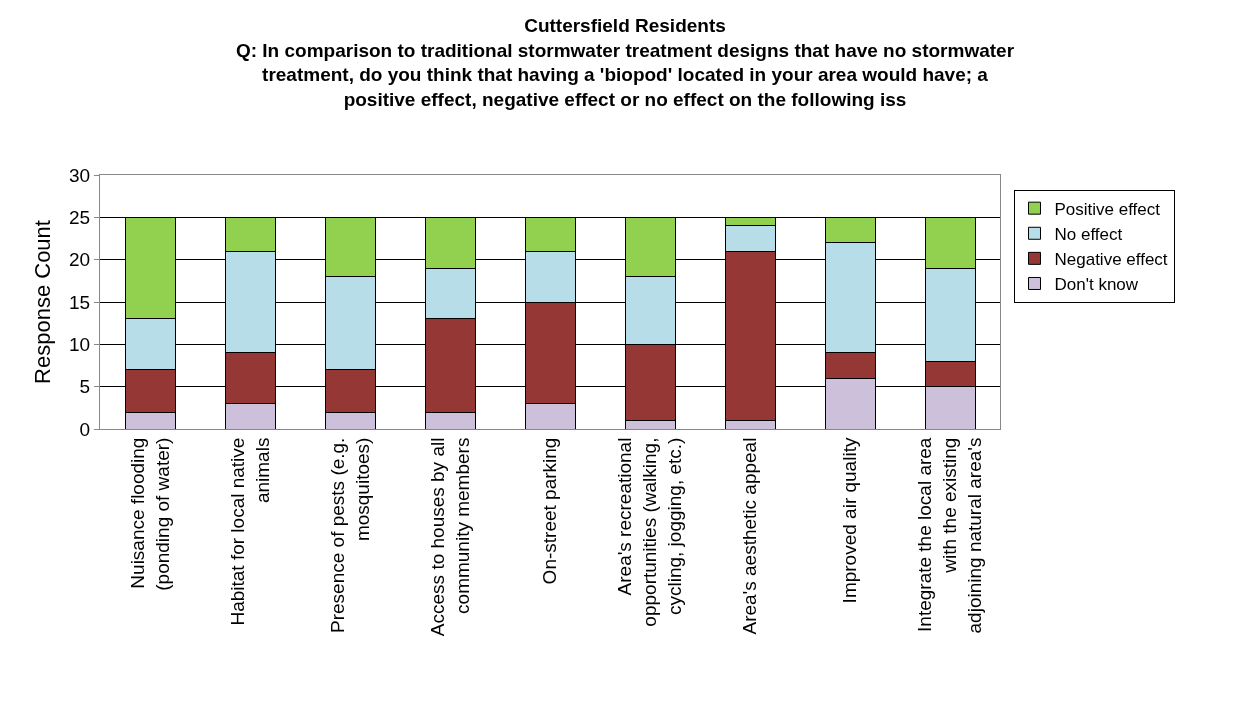  I want to click on x-tick-label: Integrate the local area with the existing adjoining natural area's, so click(949, 535).